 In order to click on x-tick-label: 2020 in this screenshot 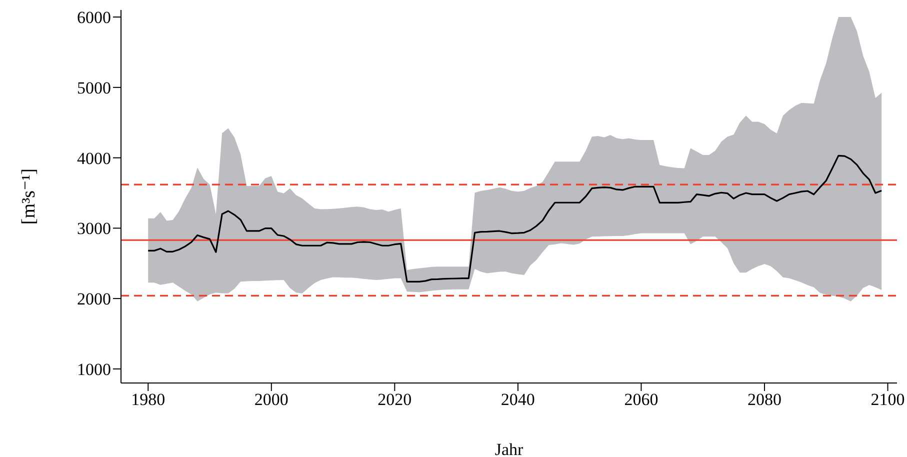, I will do `click(395, 400)`.